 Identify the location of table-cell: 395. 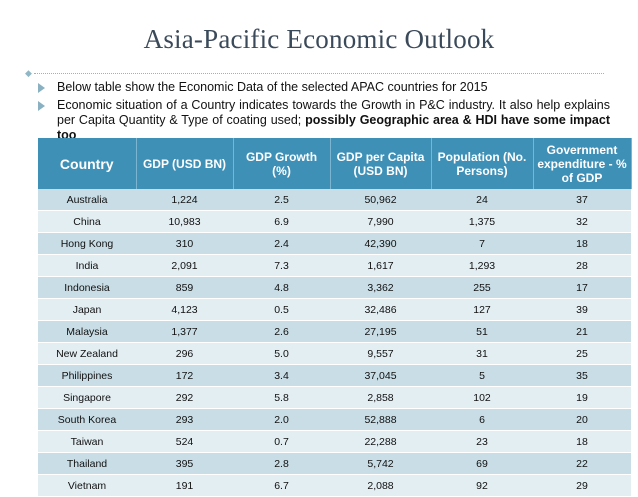
(184, 463).